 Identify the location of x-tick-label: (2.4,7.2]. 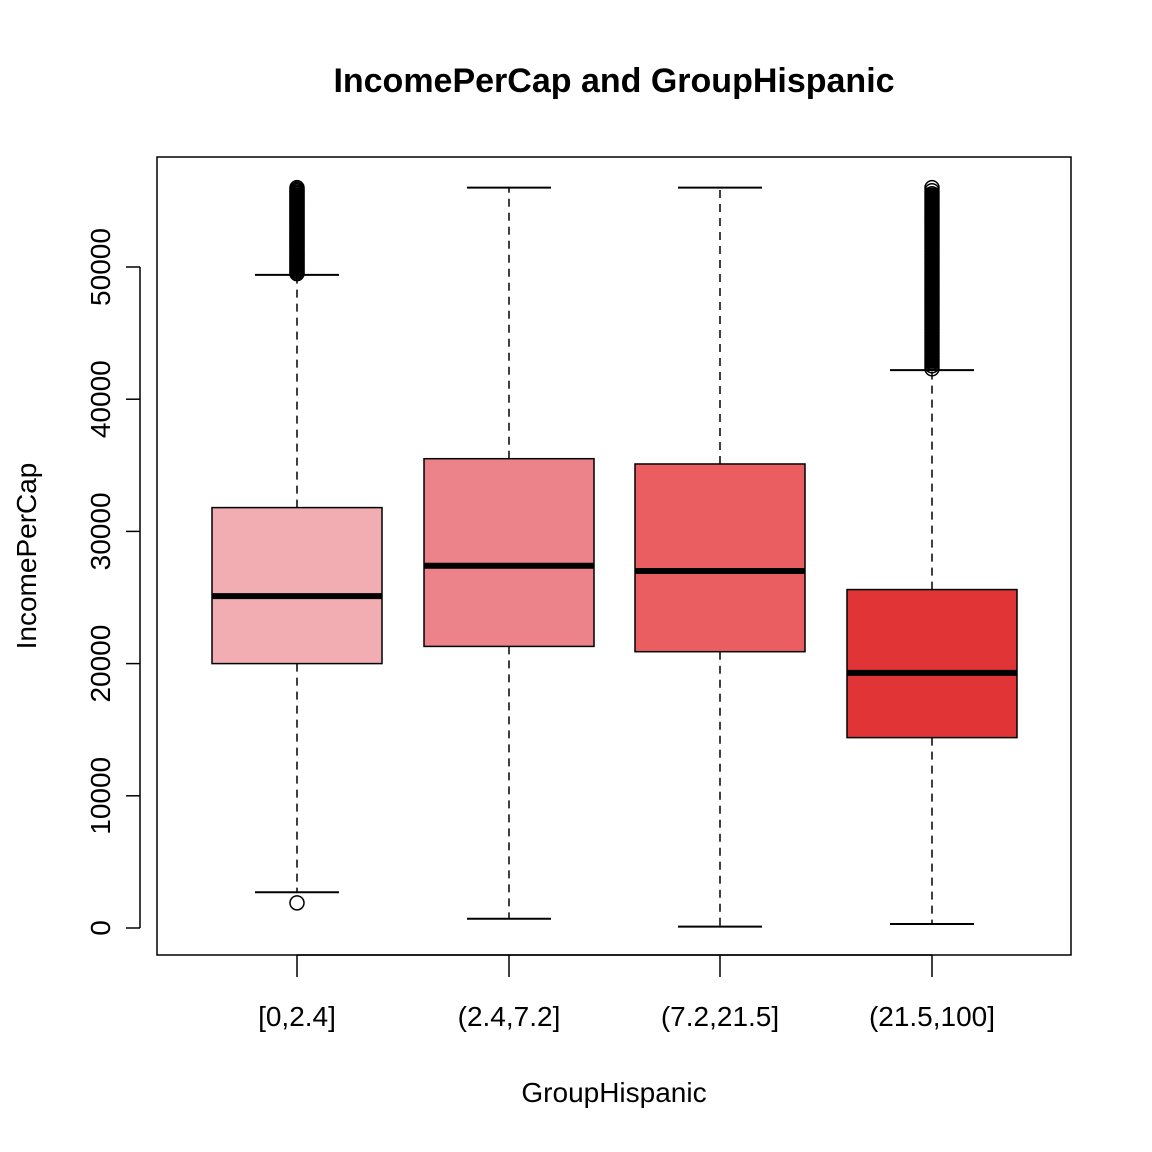
(509, 1016).